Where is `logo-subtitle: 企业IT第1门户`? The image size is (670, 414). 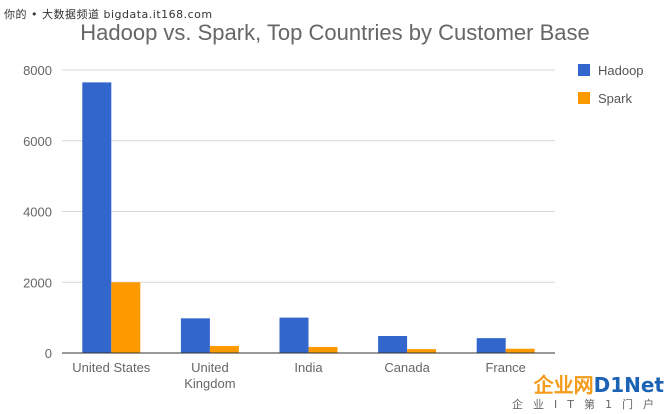 logo-subtitle: 企业IT第1门户 is located at coordinates (588, 404).